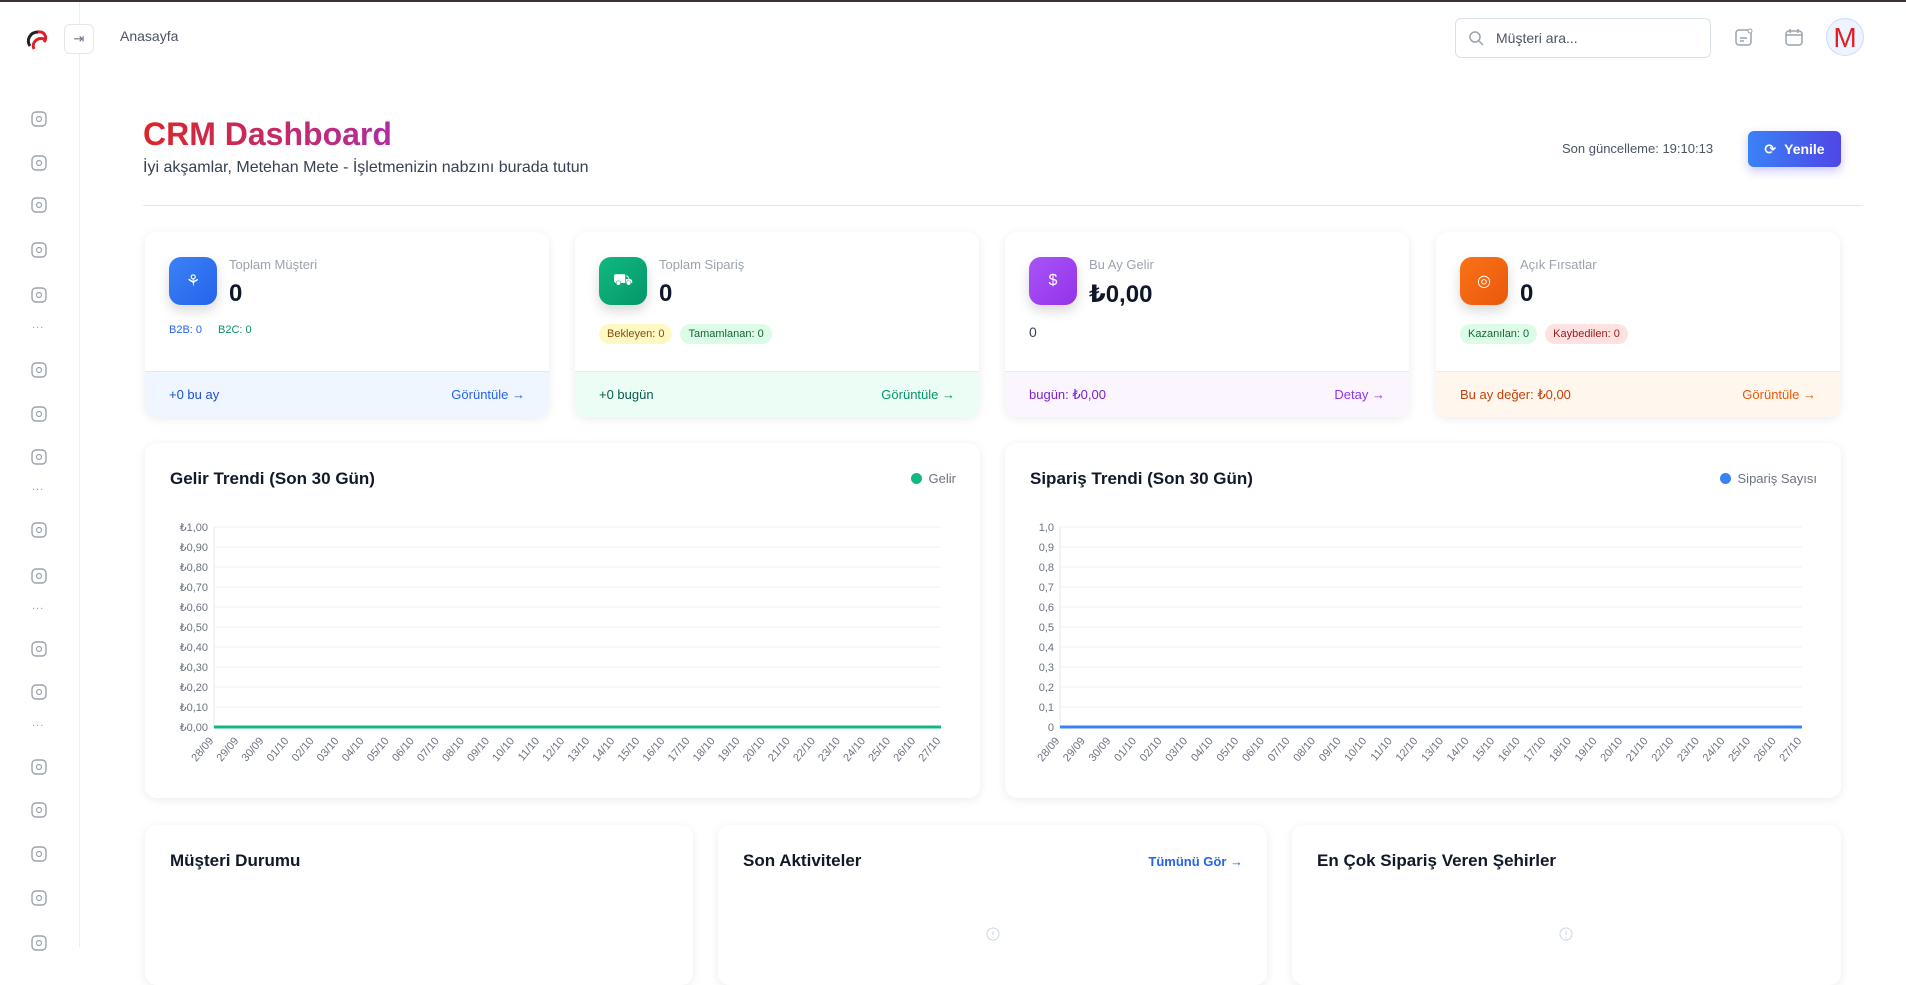 This screenshot has width=1906, height=985. I want to click on x-tick-label: 15/10, so click(629, 749).